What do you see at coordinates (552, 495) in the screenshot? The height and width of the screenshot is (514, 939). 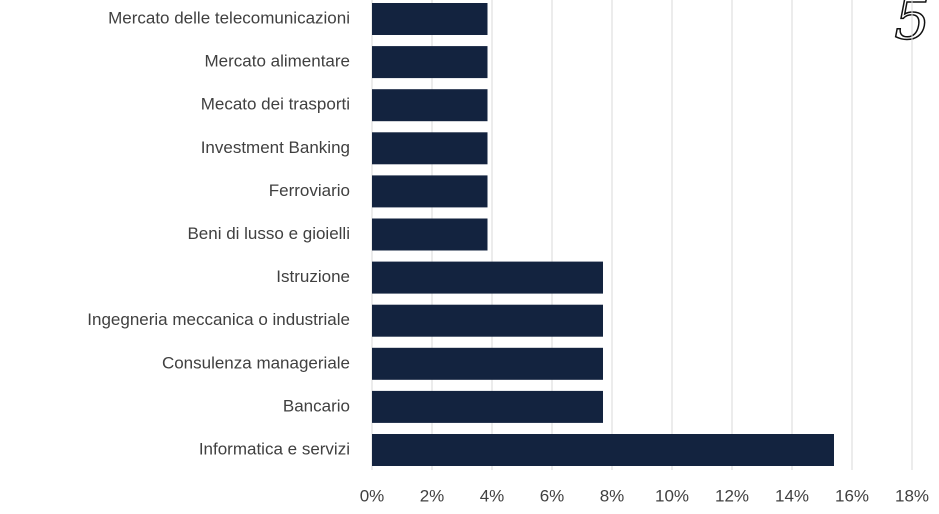 I see `x-tick-label: 6%` at bounding box center [552, 495].